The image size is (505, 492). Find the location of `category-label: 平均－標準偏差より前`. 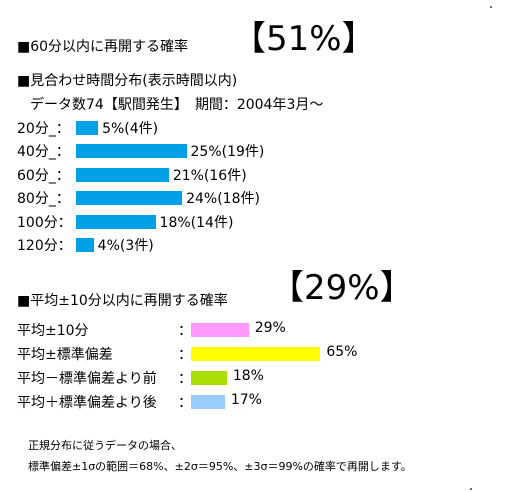

category-label: 平均－標準偏差より前 is located at coordinates (87, 379).